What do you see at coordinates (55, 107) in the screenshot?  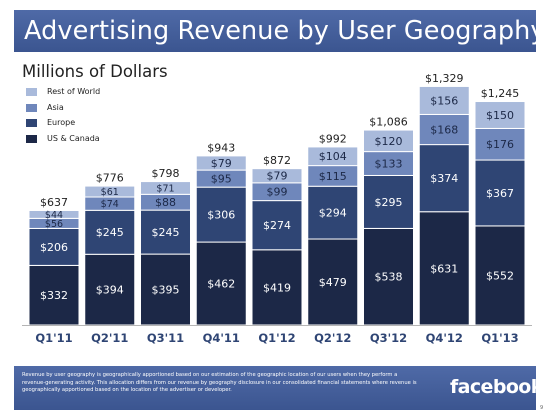 I see `legend-label: Asia` at bounding box center [55, 107].